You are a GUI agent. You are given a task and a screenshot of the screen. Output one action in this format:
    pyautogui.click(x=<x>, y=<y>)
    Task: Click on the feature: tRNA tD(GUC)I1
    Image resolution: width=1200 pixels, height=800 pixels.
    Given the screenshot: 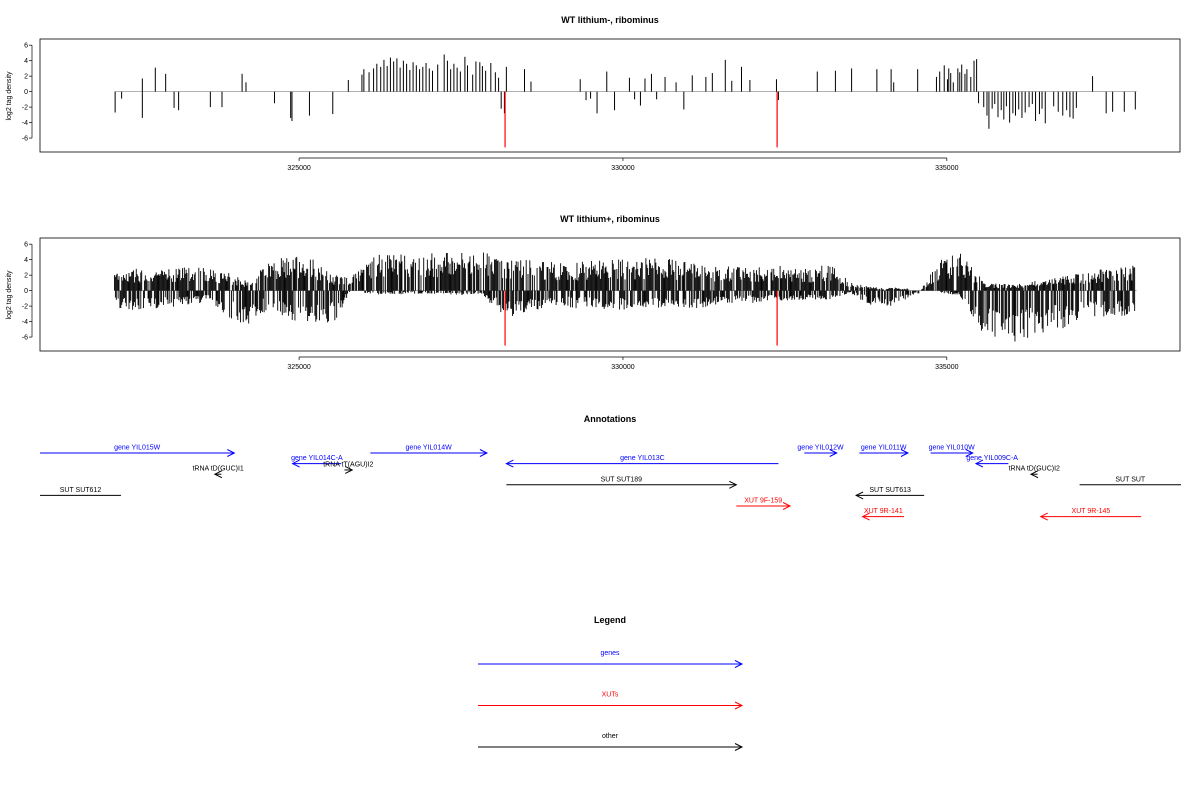 What is the action you would take?
    pyautogui.click(x=218, y=472)
    